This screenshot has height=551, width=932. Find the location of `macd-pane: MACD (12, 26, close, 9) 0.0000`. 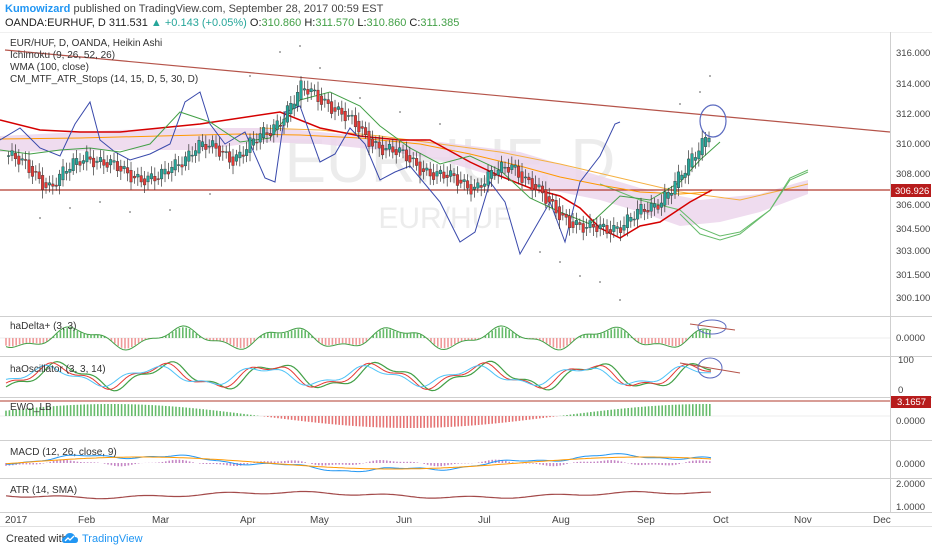

macd-pane: MACD (12, 26, close, 9) 0.0000 is located at coordinates (465, 459).